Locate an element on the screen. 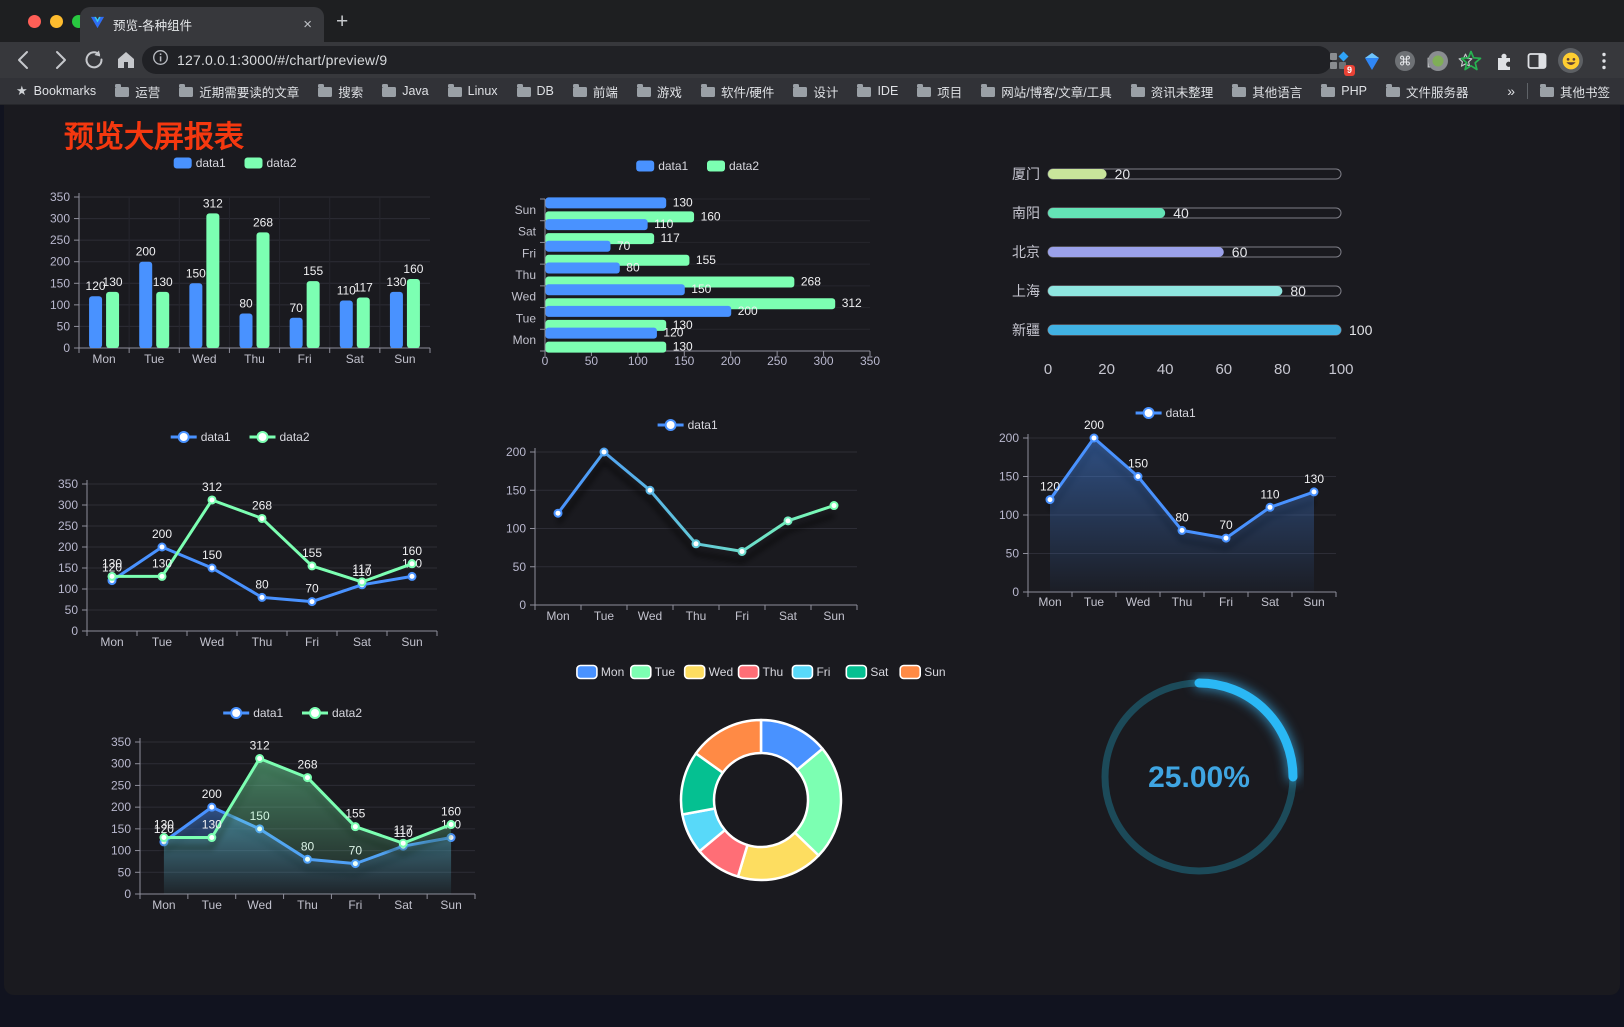  svg-text: 200 is located at coordinates (1009, 438).